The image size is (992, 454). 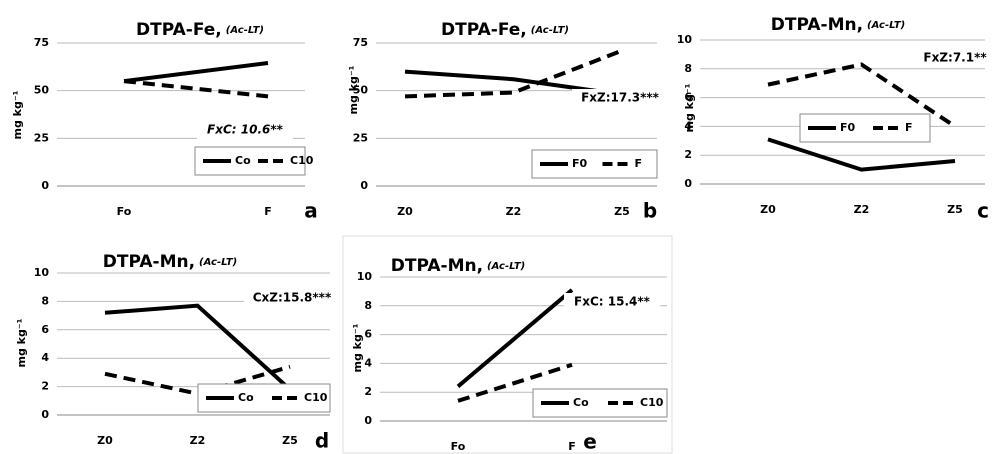 I want to click on annotation: CxZ:15.8***, so click(x=292, y=298).